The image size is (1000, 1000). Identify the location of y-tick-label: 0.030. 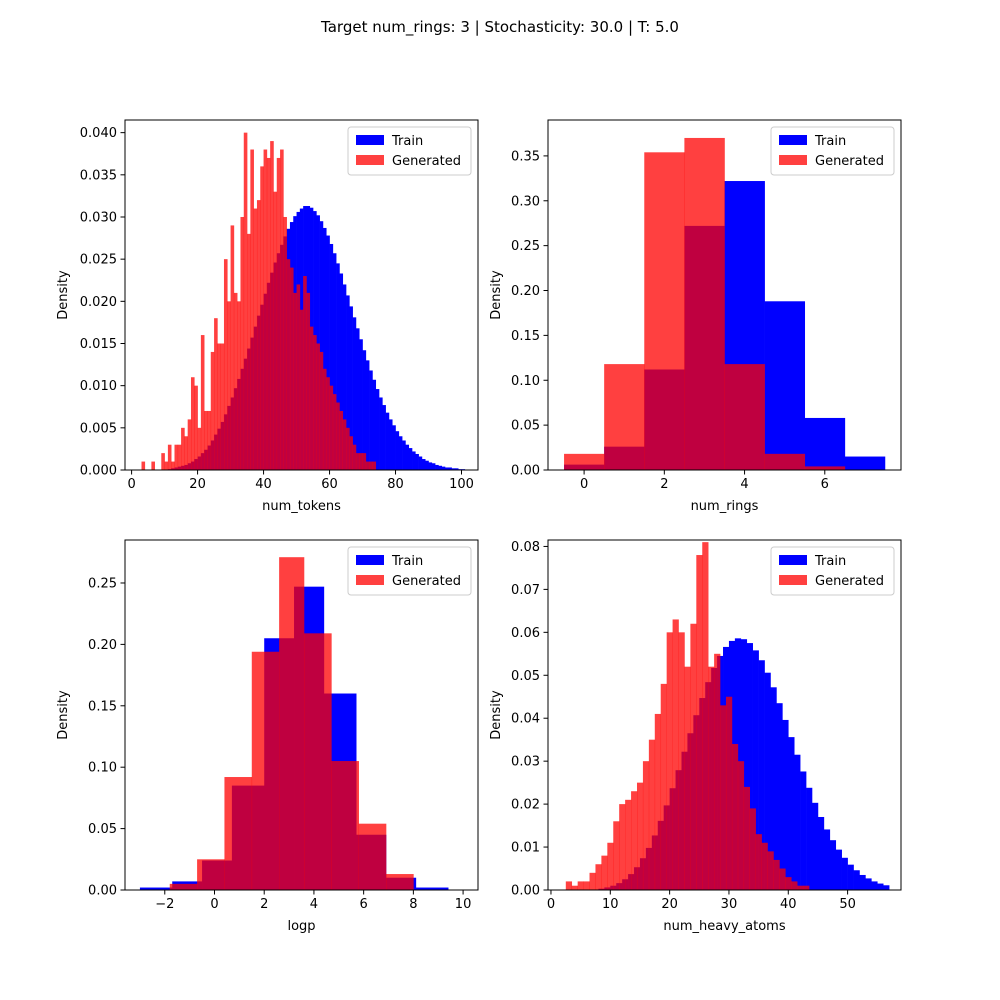
(98, 217).